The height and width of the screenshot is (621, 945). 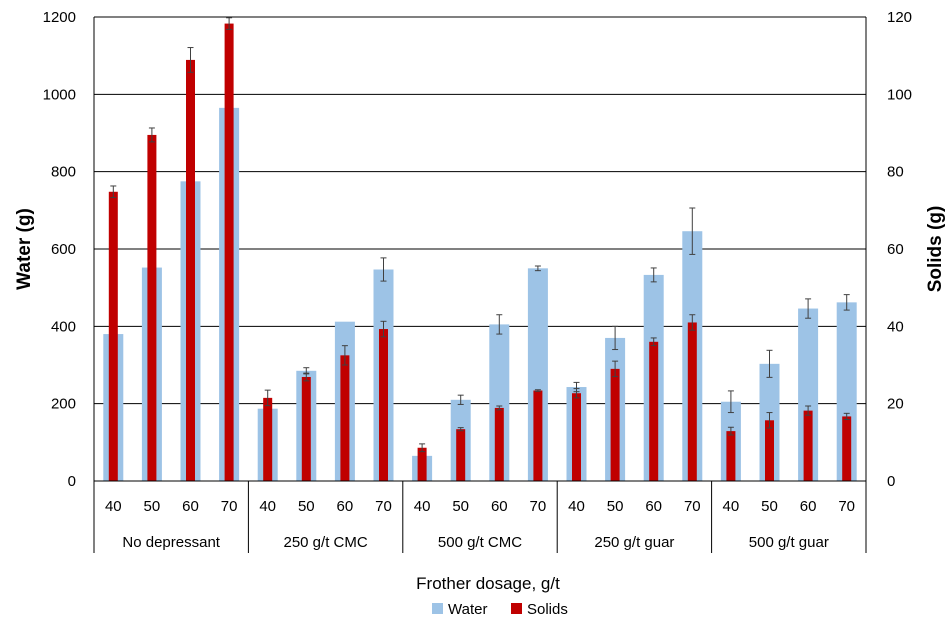 I want to click on y-right-tick-label: 100, so click(x=899, y=94).